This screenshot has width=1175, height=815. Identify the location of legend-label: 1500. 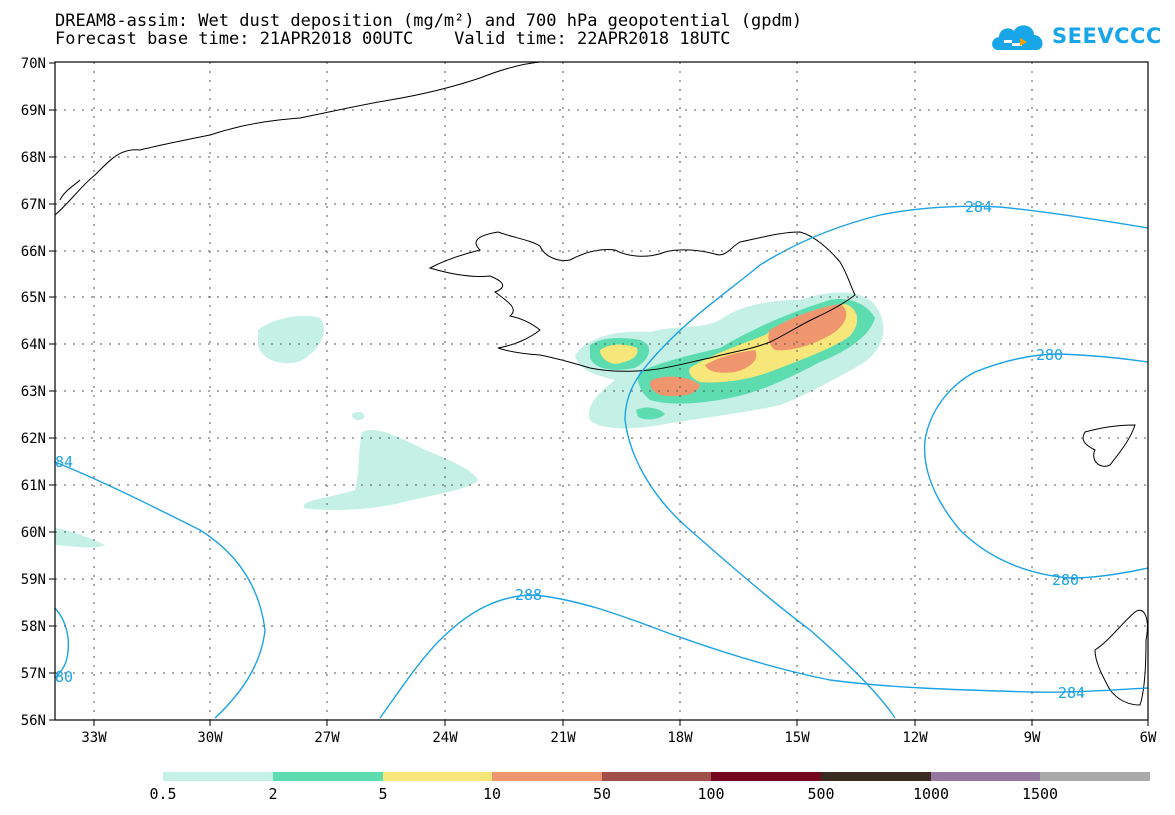
(1040, 794).